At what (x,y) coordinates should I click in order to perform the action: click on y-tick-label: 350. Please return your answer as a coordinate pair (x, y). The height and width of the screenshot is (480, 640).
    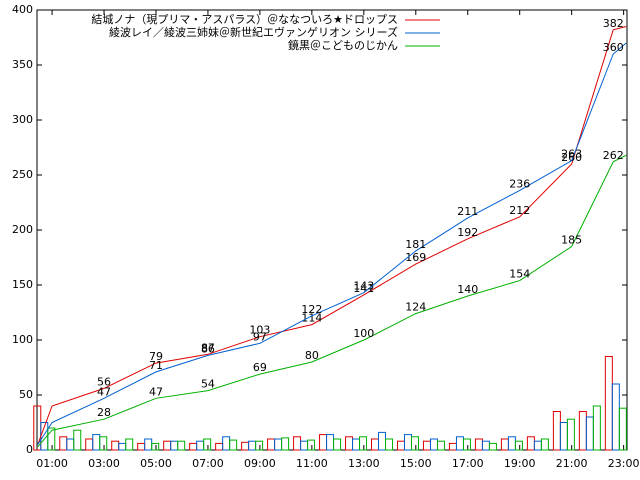
    Looking at the image, I should click on (22, 64).